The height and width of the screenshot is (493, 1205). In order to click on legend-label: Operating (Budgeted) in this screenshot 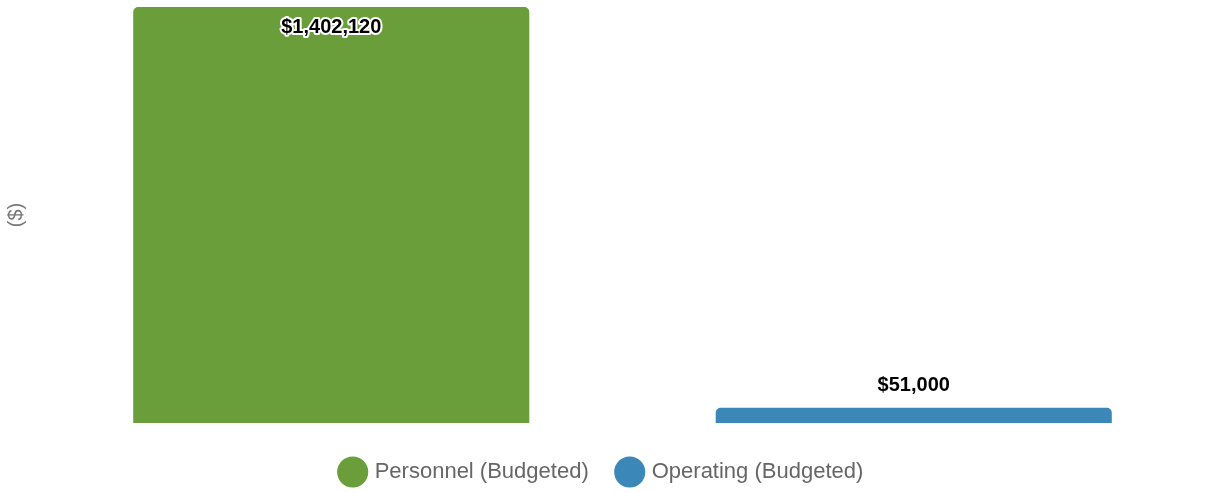, I will do `click(757, 471)`.